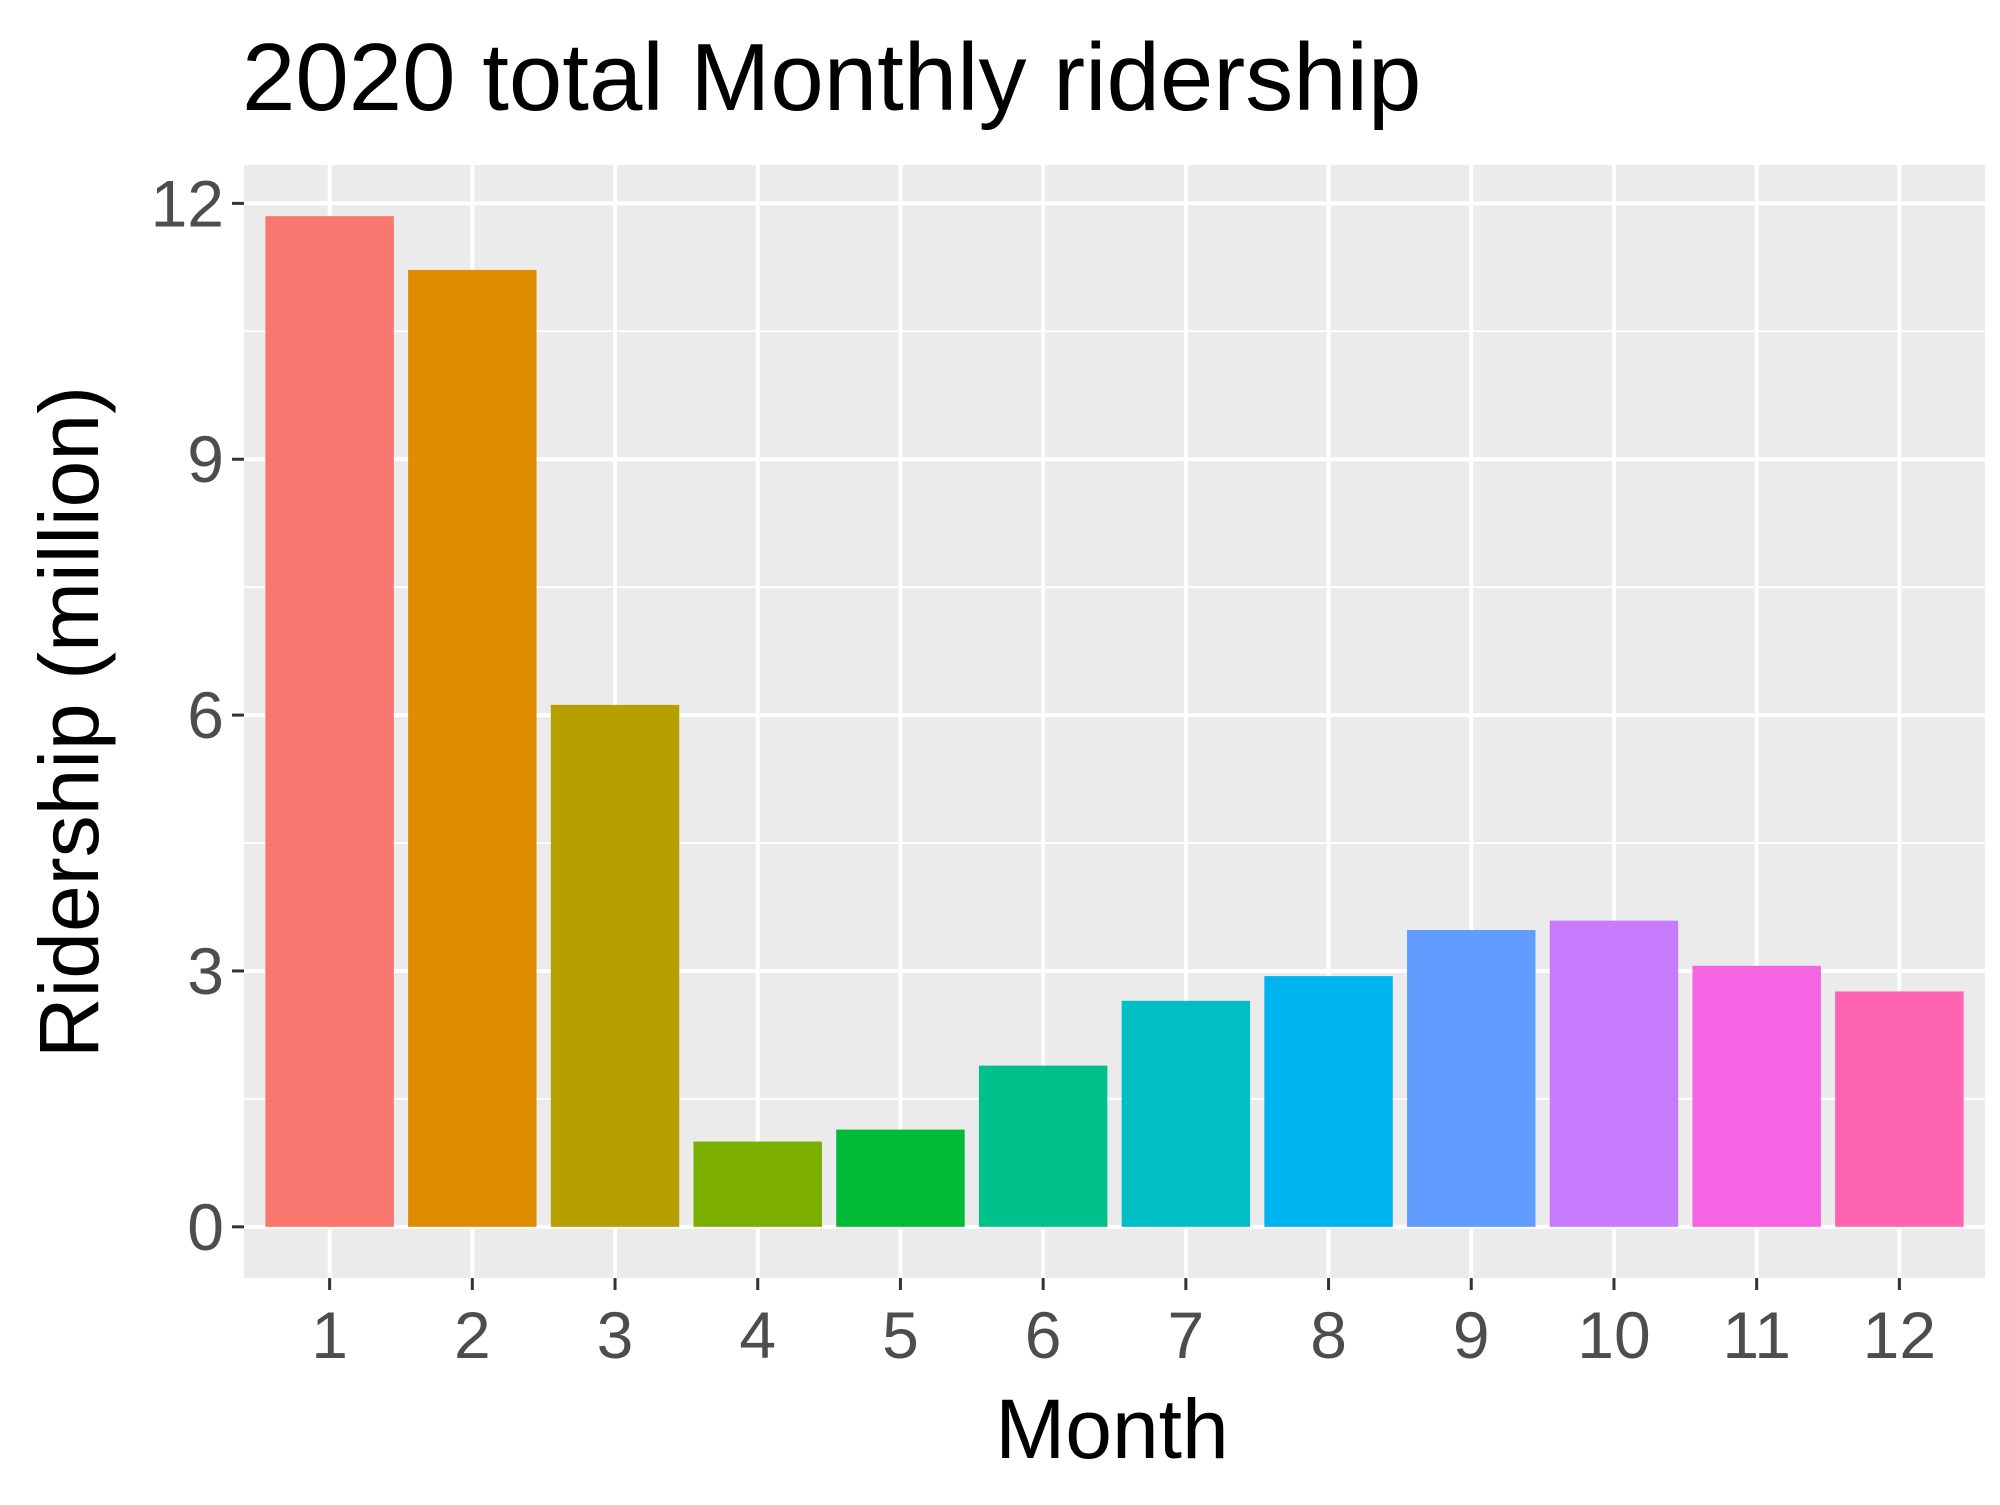 This screenshot has height=1505, width=2000. What do you see at coordinates (1899, 1335) in the screenshot?
I see `x-tick-label: 12` at bounding box center [1899, 1335].